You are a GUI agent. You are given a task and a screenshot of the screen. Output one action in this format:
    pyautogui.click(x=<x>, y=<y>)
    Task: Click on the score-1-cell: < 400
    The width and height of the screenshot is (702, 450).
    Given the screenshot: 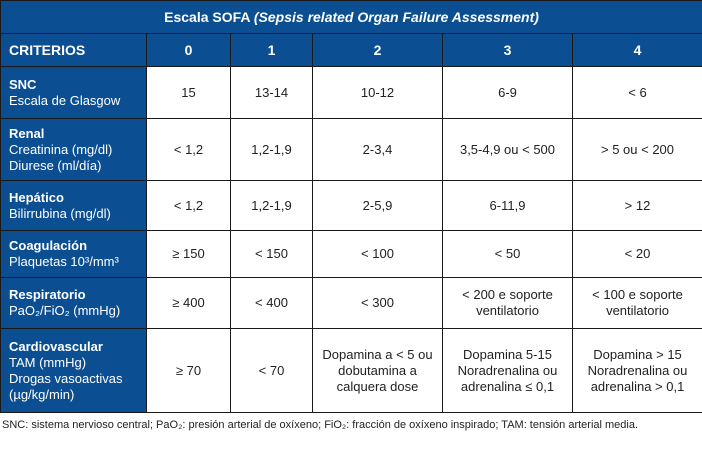 What is the action you would take?
    pyautogui.click(x=271, y=303)
    